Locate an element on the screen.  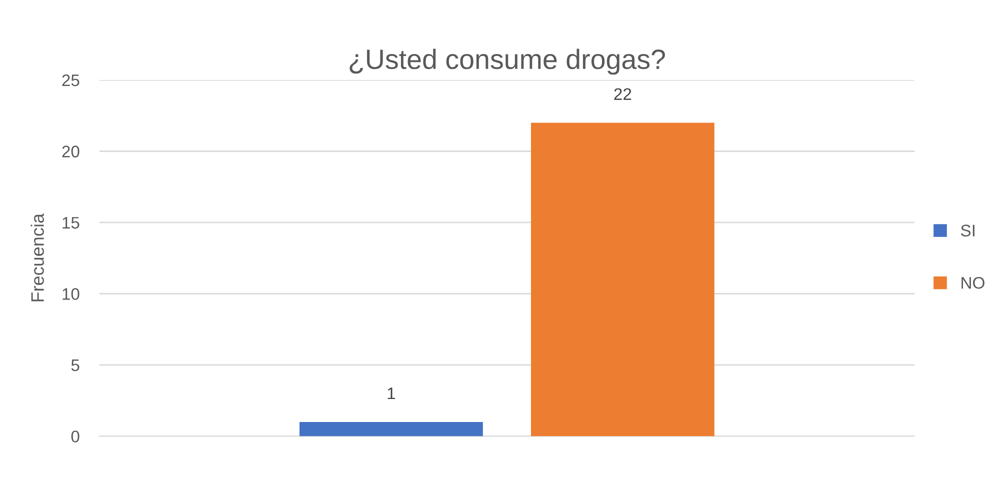
y-tick-label: 25 is located at coordinates (71, 80).